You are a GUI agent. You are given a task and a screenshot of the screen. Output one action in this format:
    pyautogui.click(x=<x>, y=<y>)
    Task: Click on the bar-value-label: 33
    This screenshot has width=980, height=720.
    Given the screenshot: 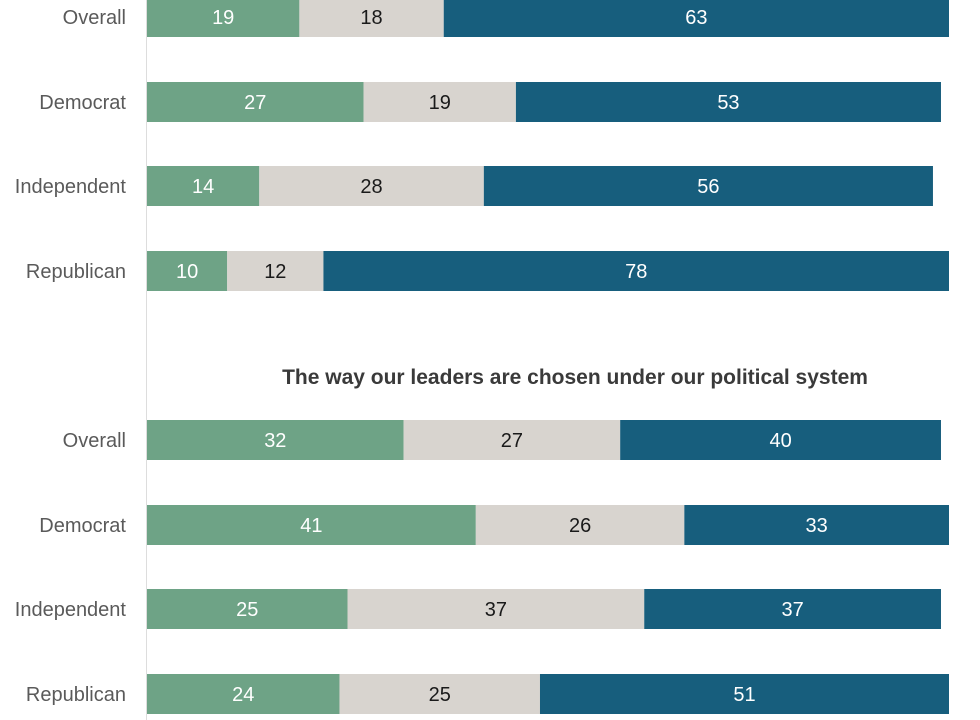 What is the action you would take?
    pyautogui.click(x=817, y=526)
    